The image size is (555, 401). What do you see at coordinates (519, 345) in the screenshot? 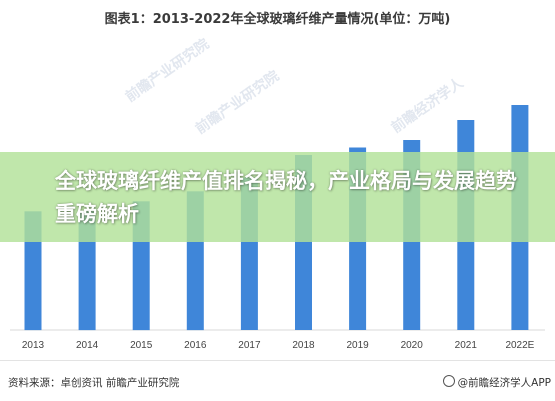
I see `x-tick-label: 2022E` at bounding box center [519, 345].